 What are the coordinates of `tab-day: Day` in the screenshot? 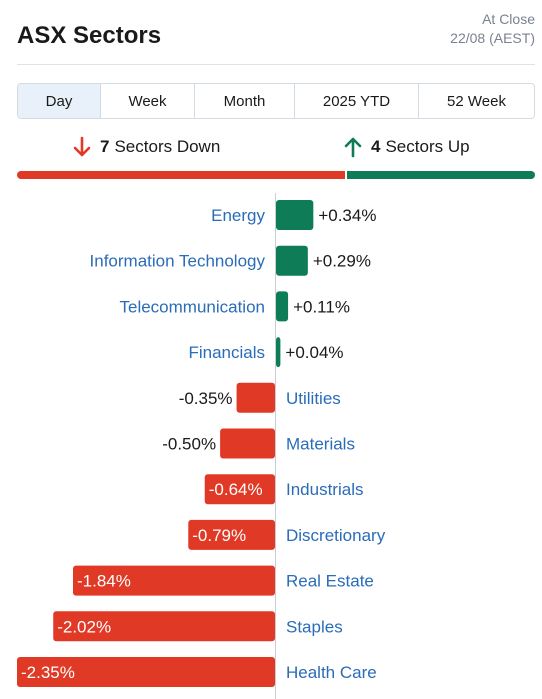 It's located at (59, 101).